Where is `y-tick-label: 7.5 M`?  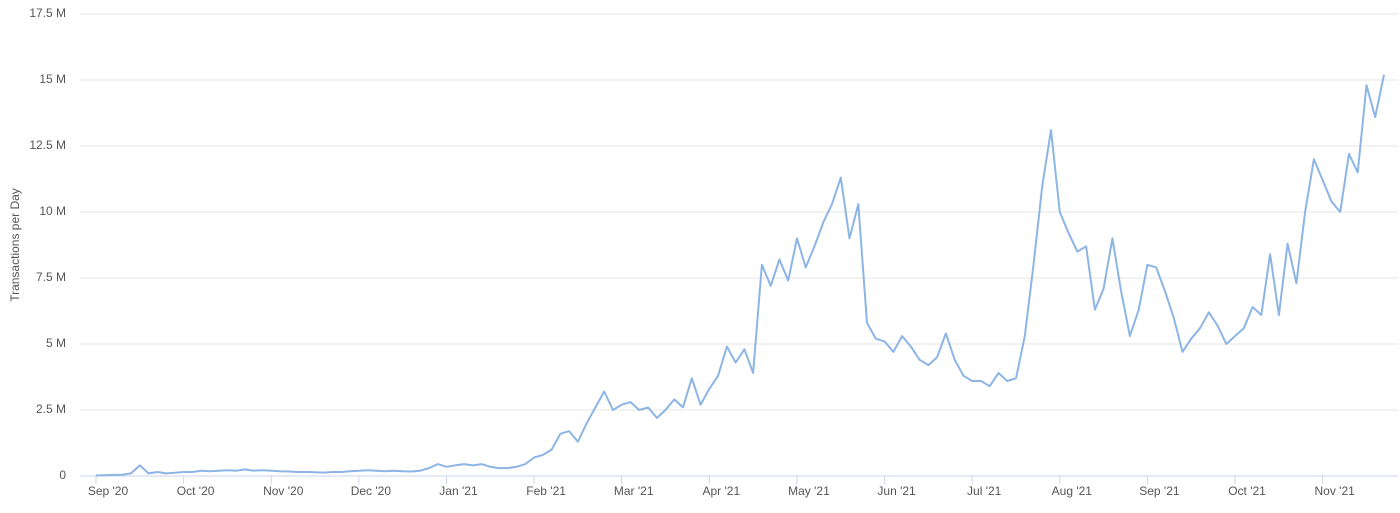 y-tick-label: 7.5 M is located at coordinates (51, 277).